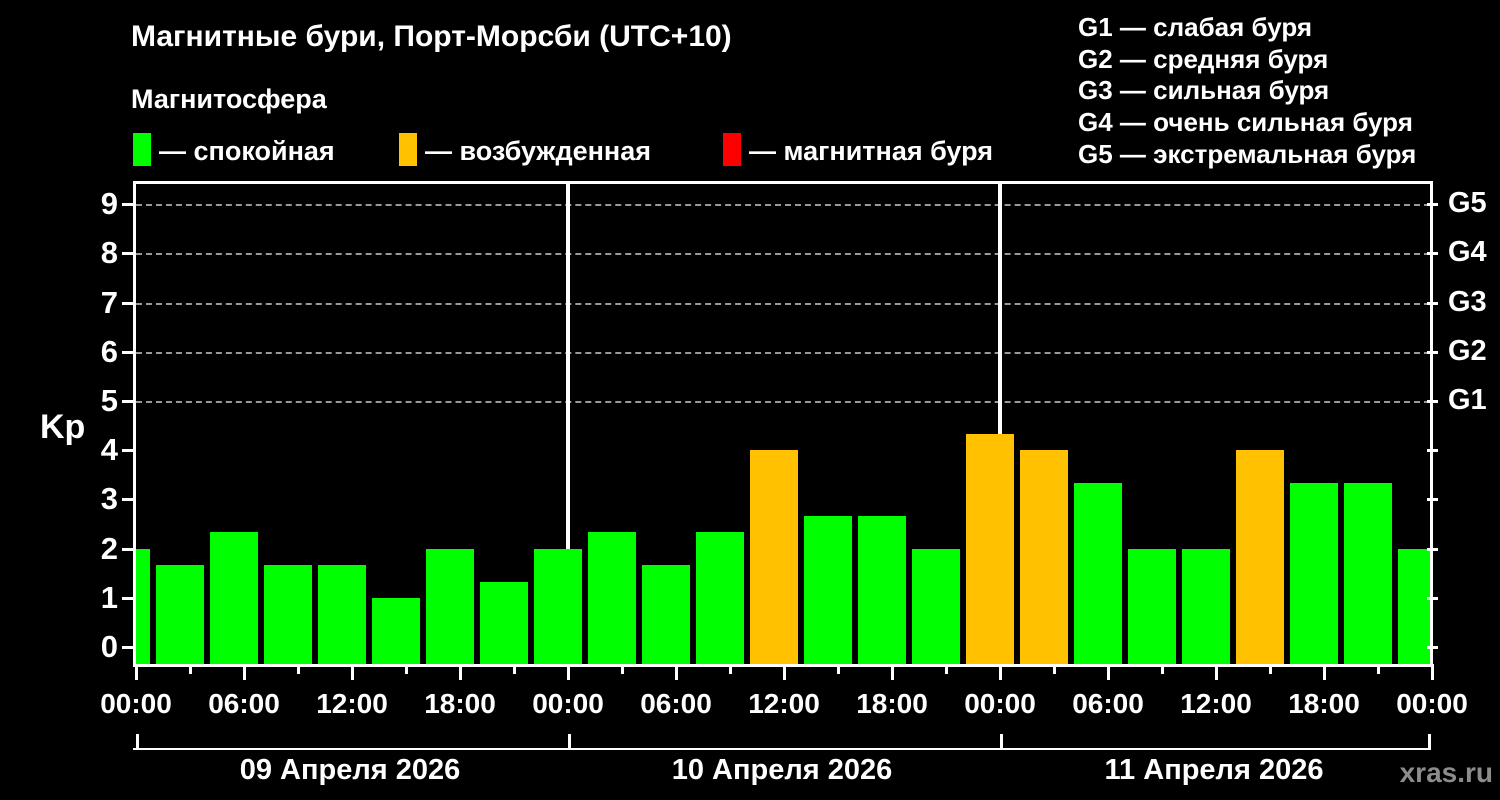 This screenshot has height=800, width=1500. What do you see at coordinates (1467, 203) in the screenshot?
I see `right-axis-label-G5: G5` at bounding box center [1467, 203].